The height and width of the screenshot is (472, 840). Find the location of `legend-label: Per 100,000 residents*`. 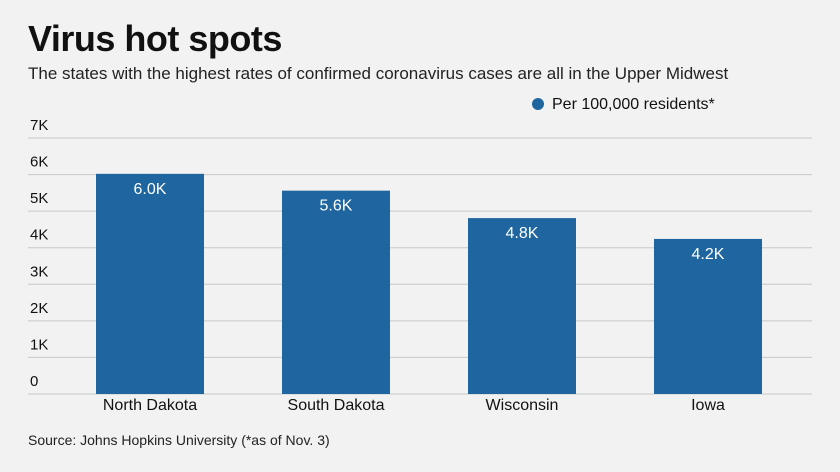

legend-label: Per 100,000 residents* is located at coordinates (633, 104).